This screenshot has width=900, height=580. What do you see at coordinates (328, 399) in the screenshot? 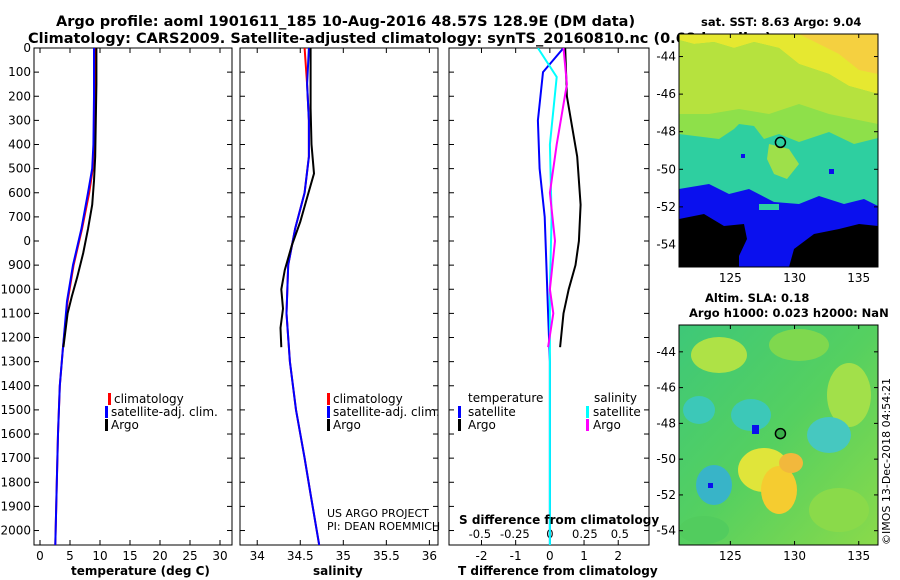
I see `legend-climatology-swatch` at bounding box center [328, 399].